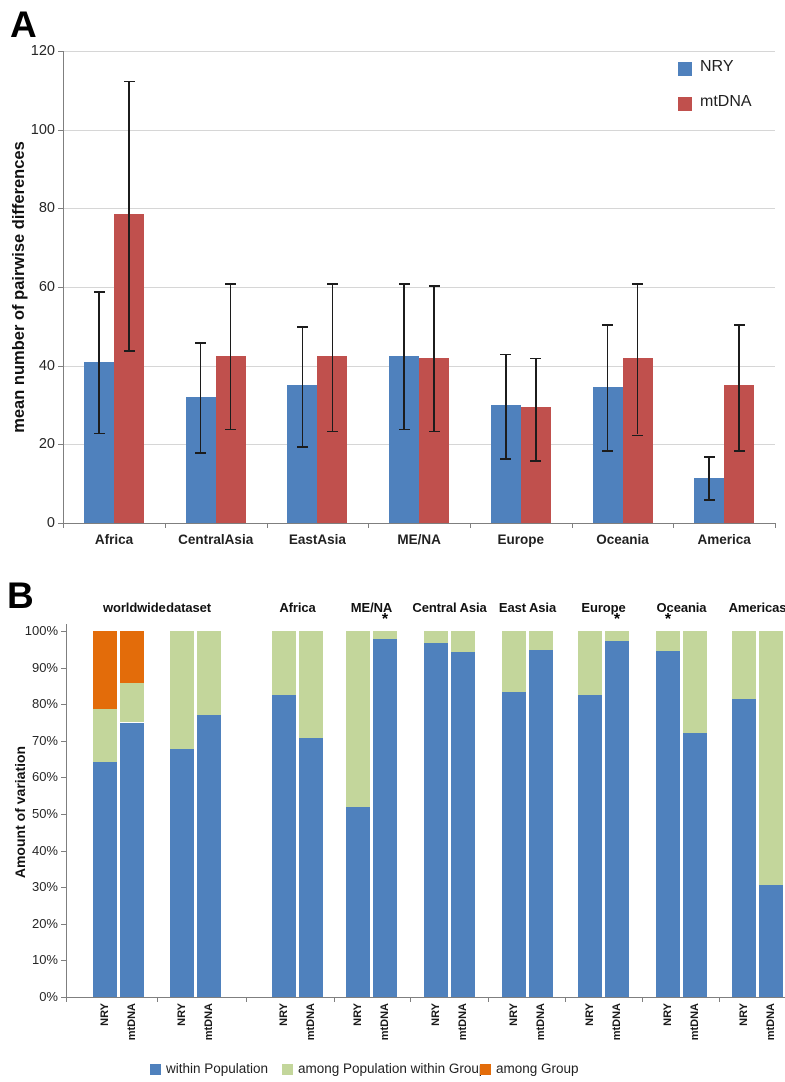 The height and width of the screenshot is (1082, 785). Describe the element at coordinates (537, 1068) in the screenshot. I see `legend-label-among-group: among Group` at that location.